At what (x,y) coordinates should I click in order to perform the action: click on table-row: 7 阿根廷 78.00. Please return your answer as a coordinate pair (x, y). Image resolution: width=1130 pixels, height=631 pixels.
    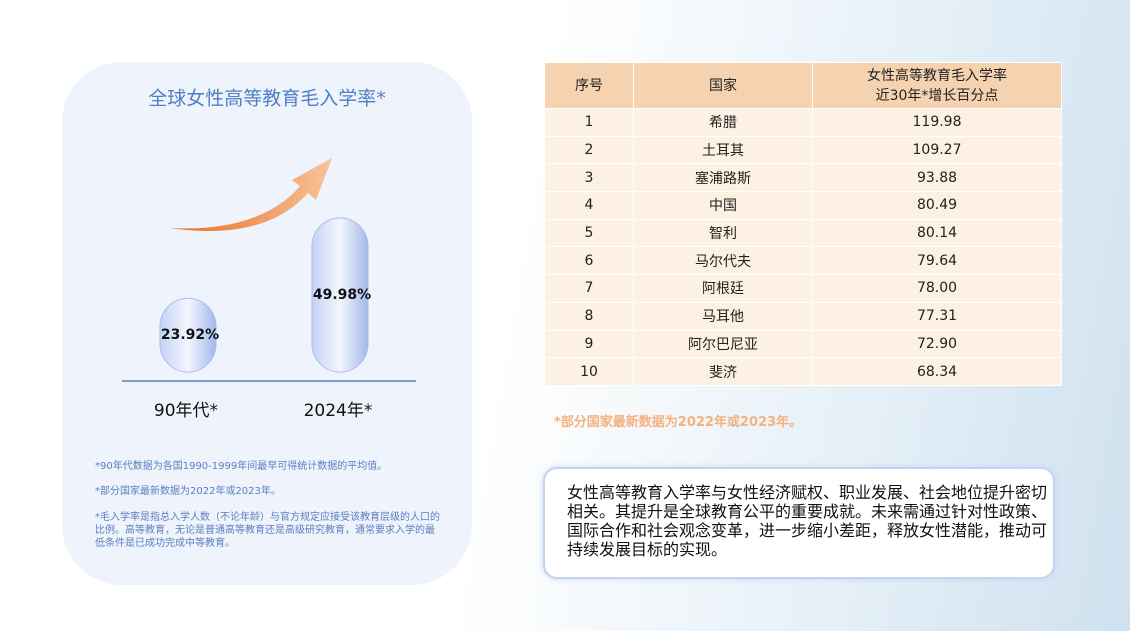
    Looking at the image, I should click on (803, 288).